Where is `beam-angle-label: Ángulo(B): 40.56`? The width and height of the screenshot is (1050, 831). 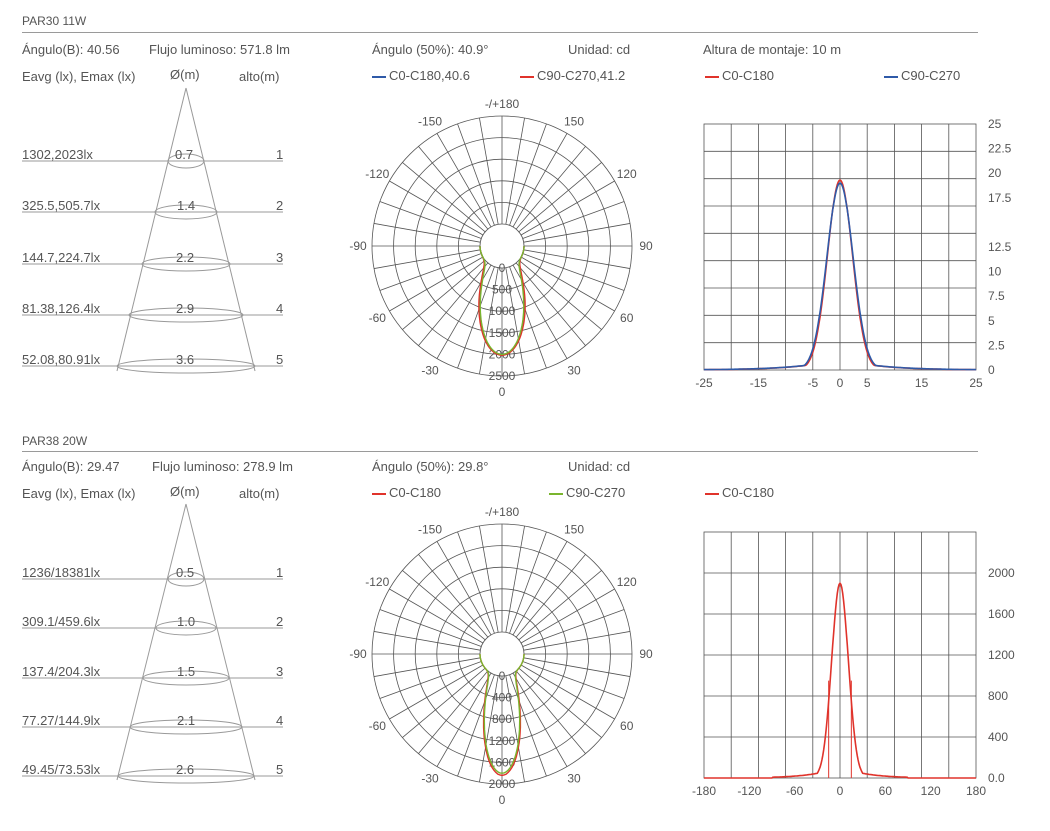 beam-angle-label: Ángulo(B): 40.56 is located at coordinates (71, 49).